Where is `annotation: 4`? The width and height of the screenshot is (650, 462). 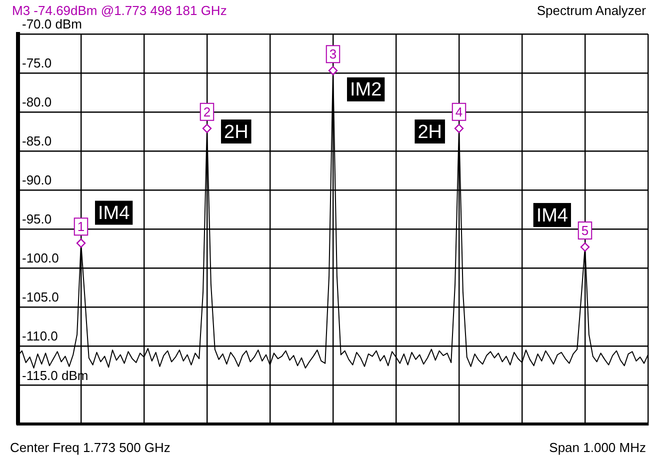 annotation: 4 is located at coordinates (459, 112).